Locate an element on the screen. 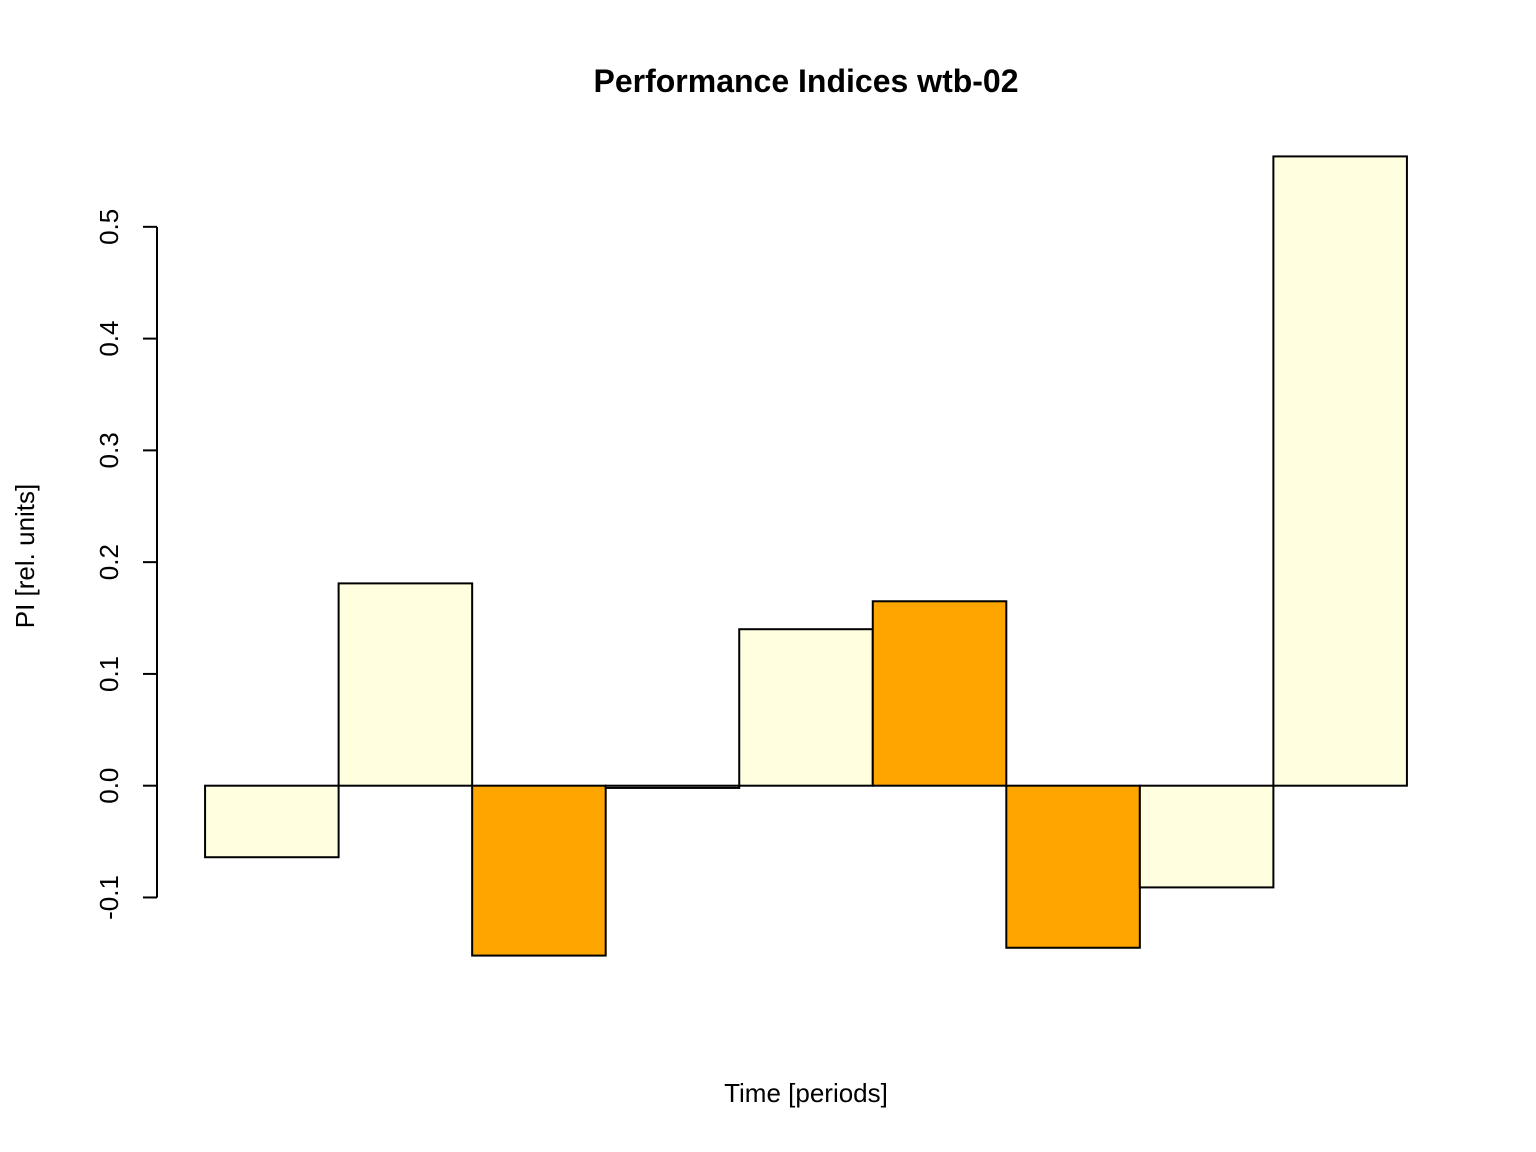 The height and width of the screenshot is (1152, 1536). x-axis-label: Time [periods] is located at coordinates (806, 1093).